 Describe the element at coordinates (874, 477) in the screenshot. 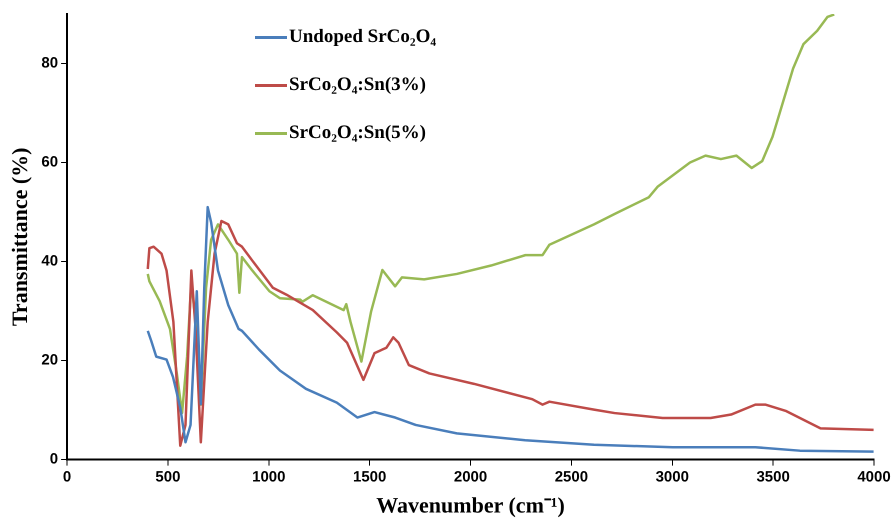

I see `x-tick-label: 4000` at that location.